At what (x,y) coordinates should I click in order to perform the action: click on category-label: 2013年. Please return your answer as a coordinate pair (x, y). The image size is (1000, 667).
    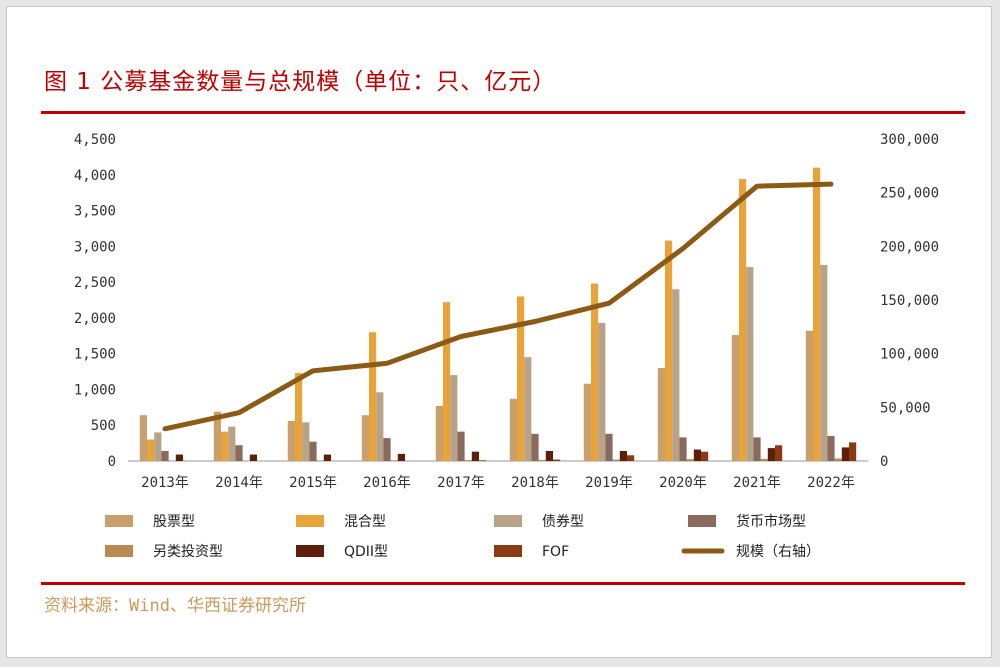
    Looking at the image, I should click on (165, 483).